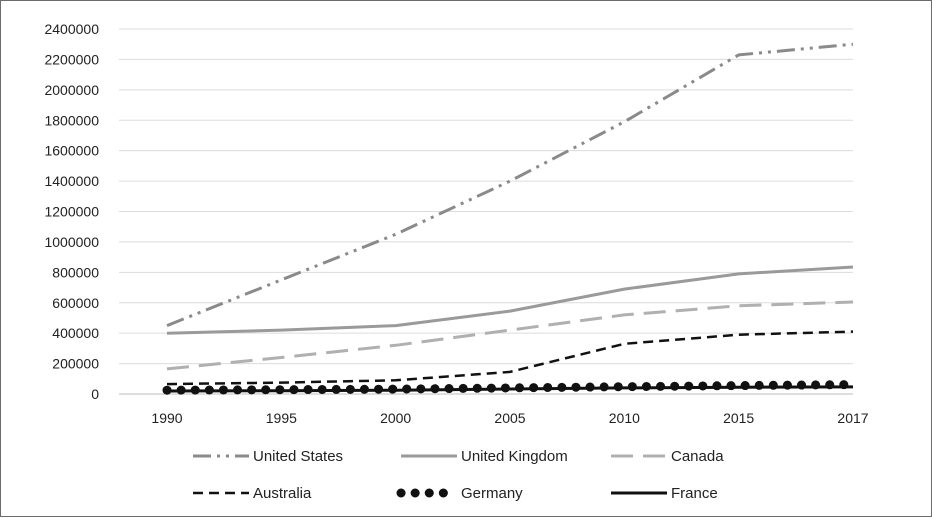 Image resolution: width=932 pixels, height=518 pixels. What do you see at coordinates (95, 394) in the screenshot?
I see `y-tick-label: 0` at bounding box center [95, 394].